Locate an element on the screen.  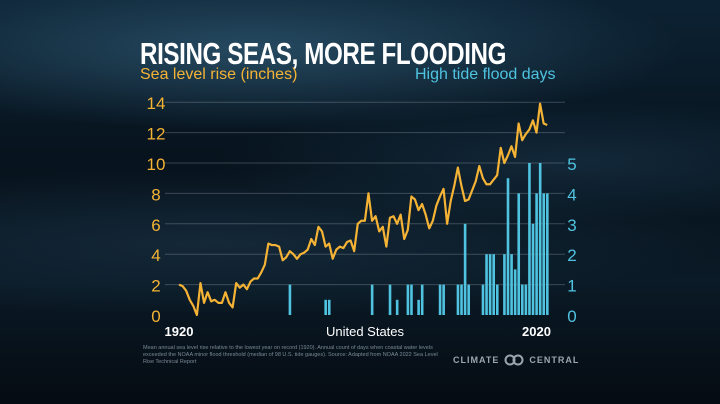
logo-rings-icon is located at coordinates (514, 360).